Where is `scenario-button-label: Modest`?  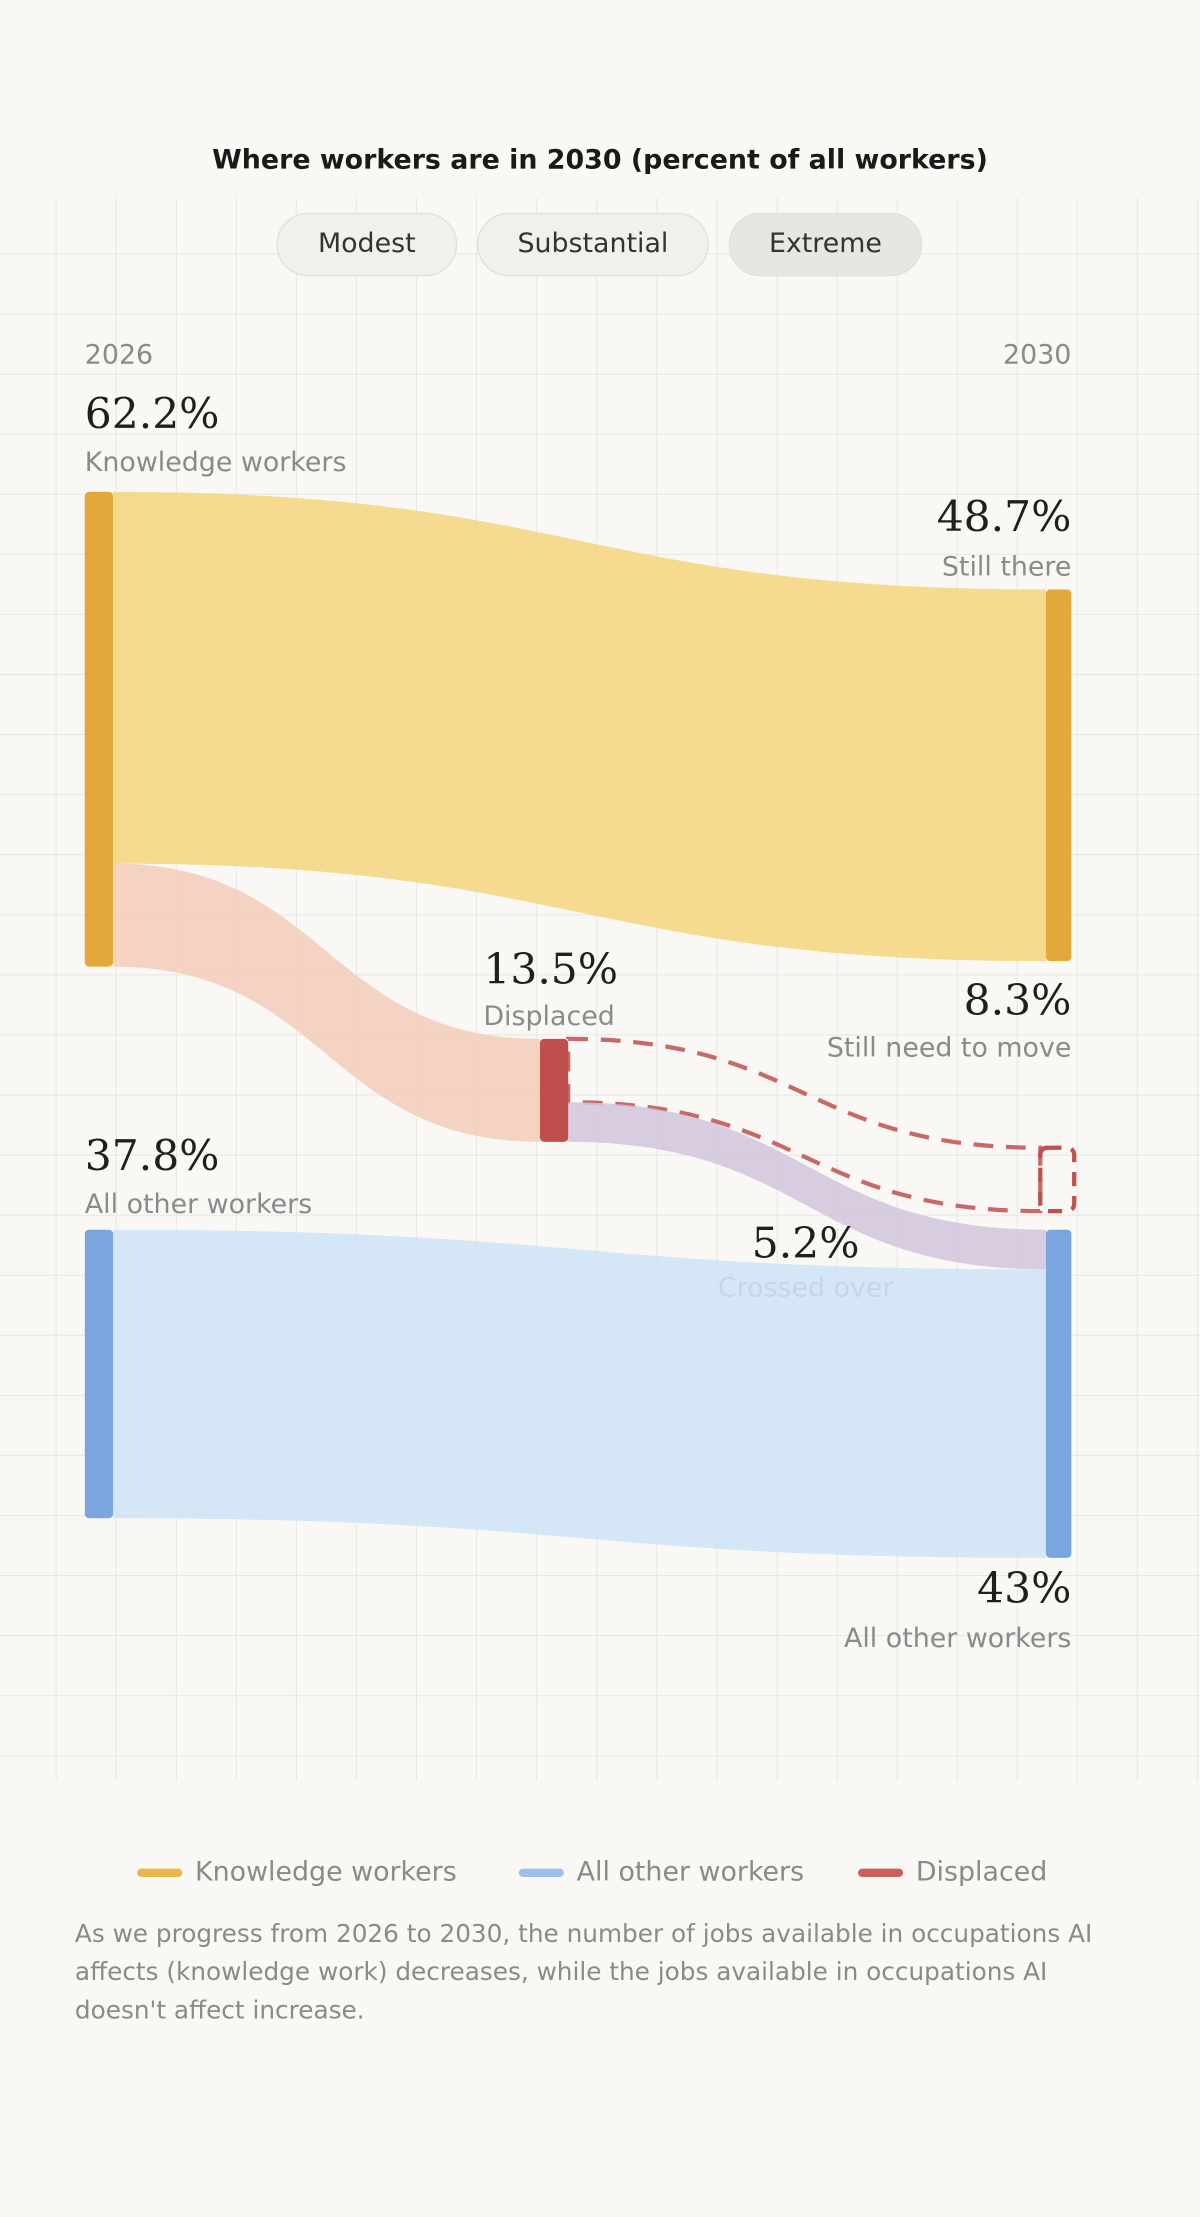 scenario-button-label: Modest is located at coordinates (367, 243).